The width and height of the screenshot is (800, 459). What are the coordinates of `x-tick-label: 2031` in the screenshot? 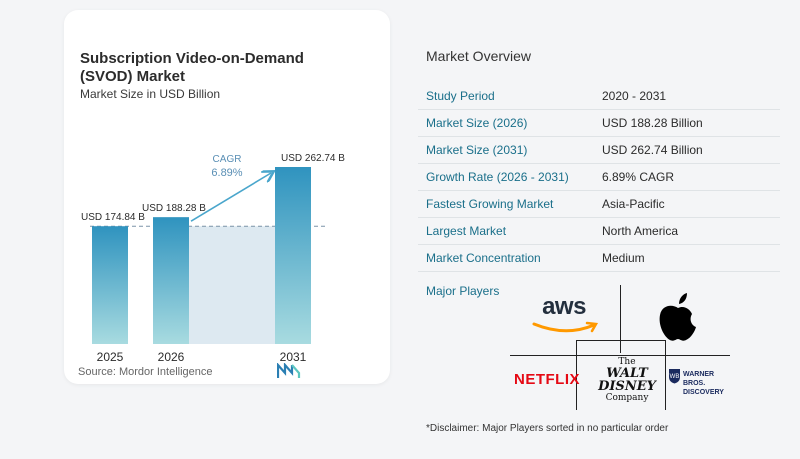 It's located at (293, 357).